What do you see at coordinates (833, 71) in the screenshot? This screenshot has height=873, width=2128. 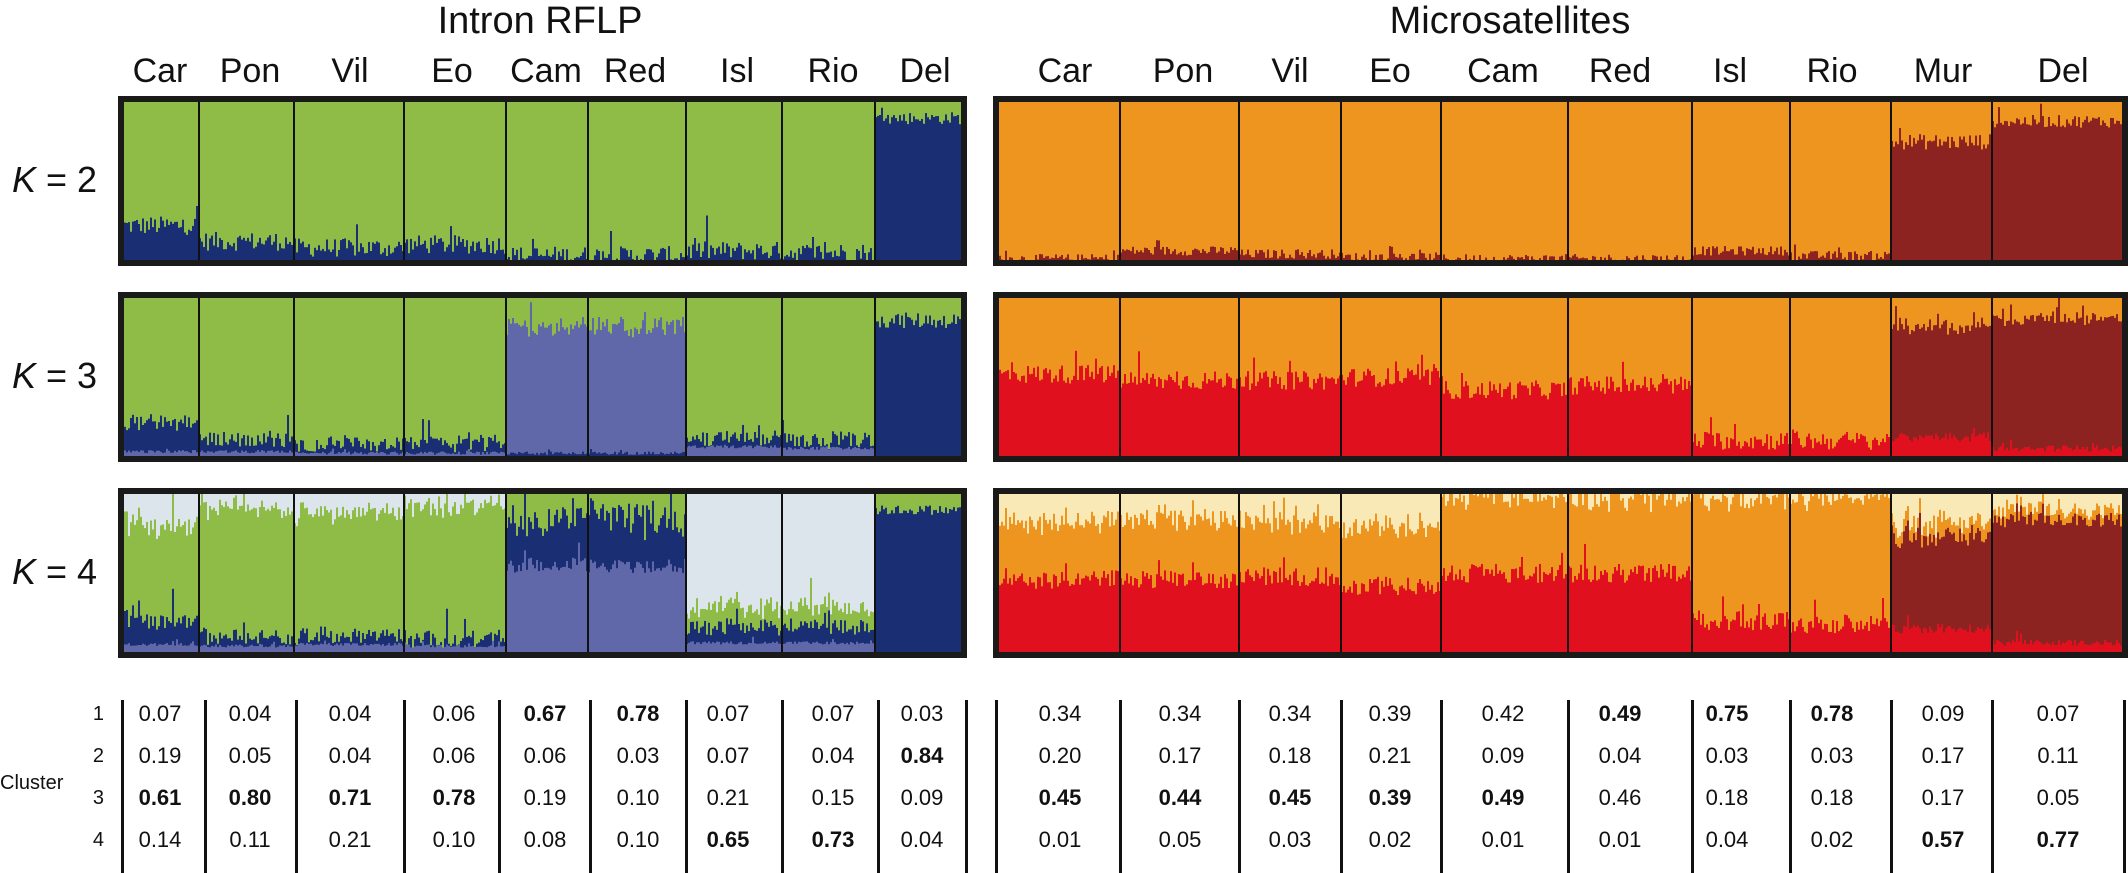 I see `intron-population-label: Rio` at bounding box center [833, 71].